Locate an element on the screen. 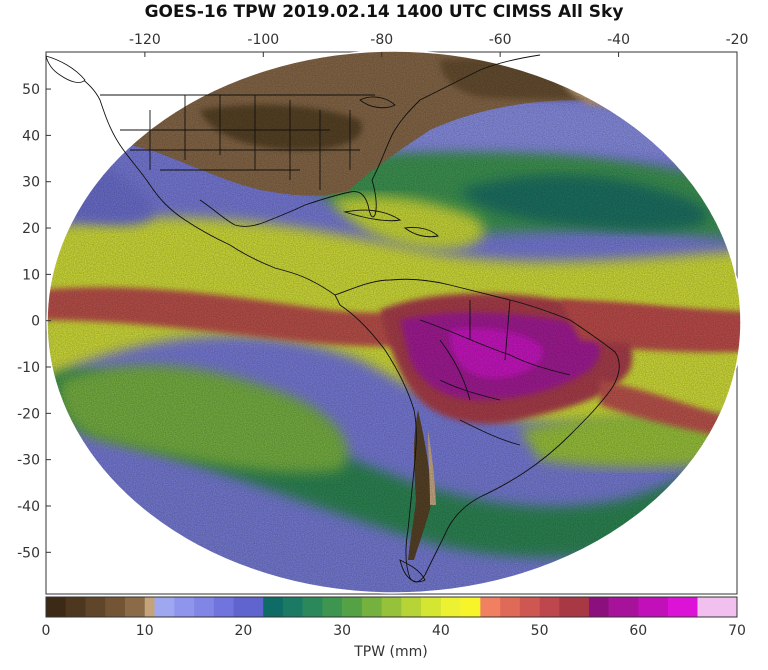 Image resolution: width=768 pixels, height=670 pixels. longitude-tick-label: -80 is located at coordinates (381, 40).